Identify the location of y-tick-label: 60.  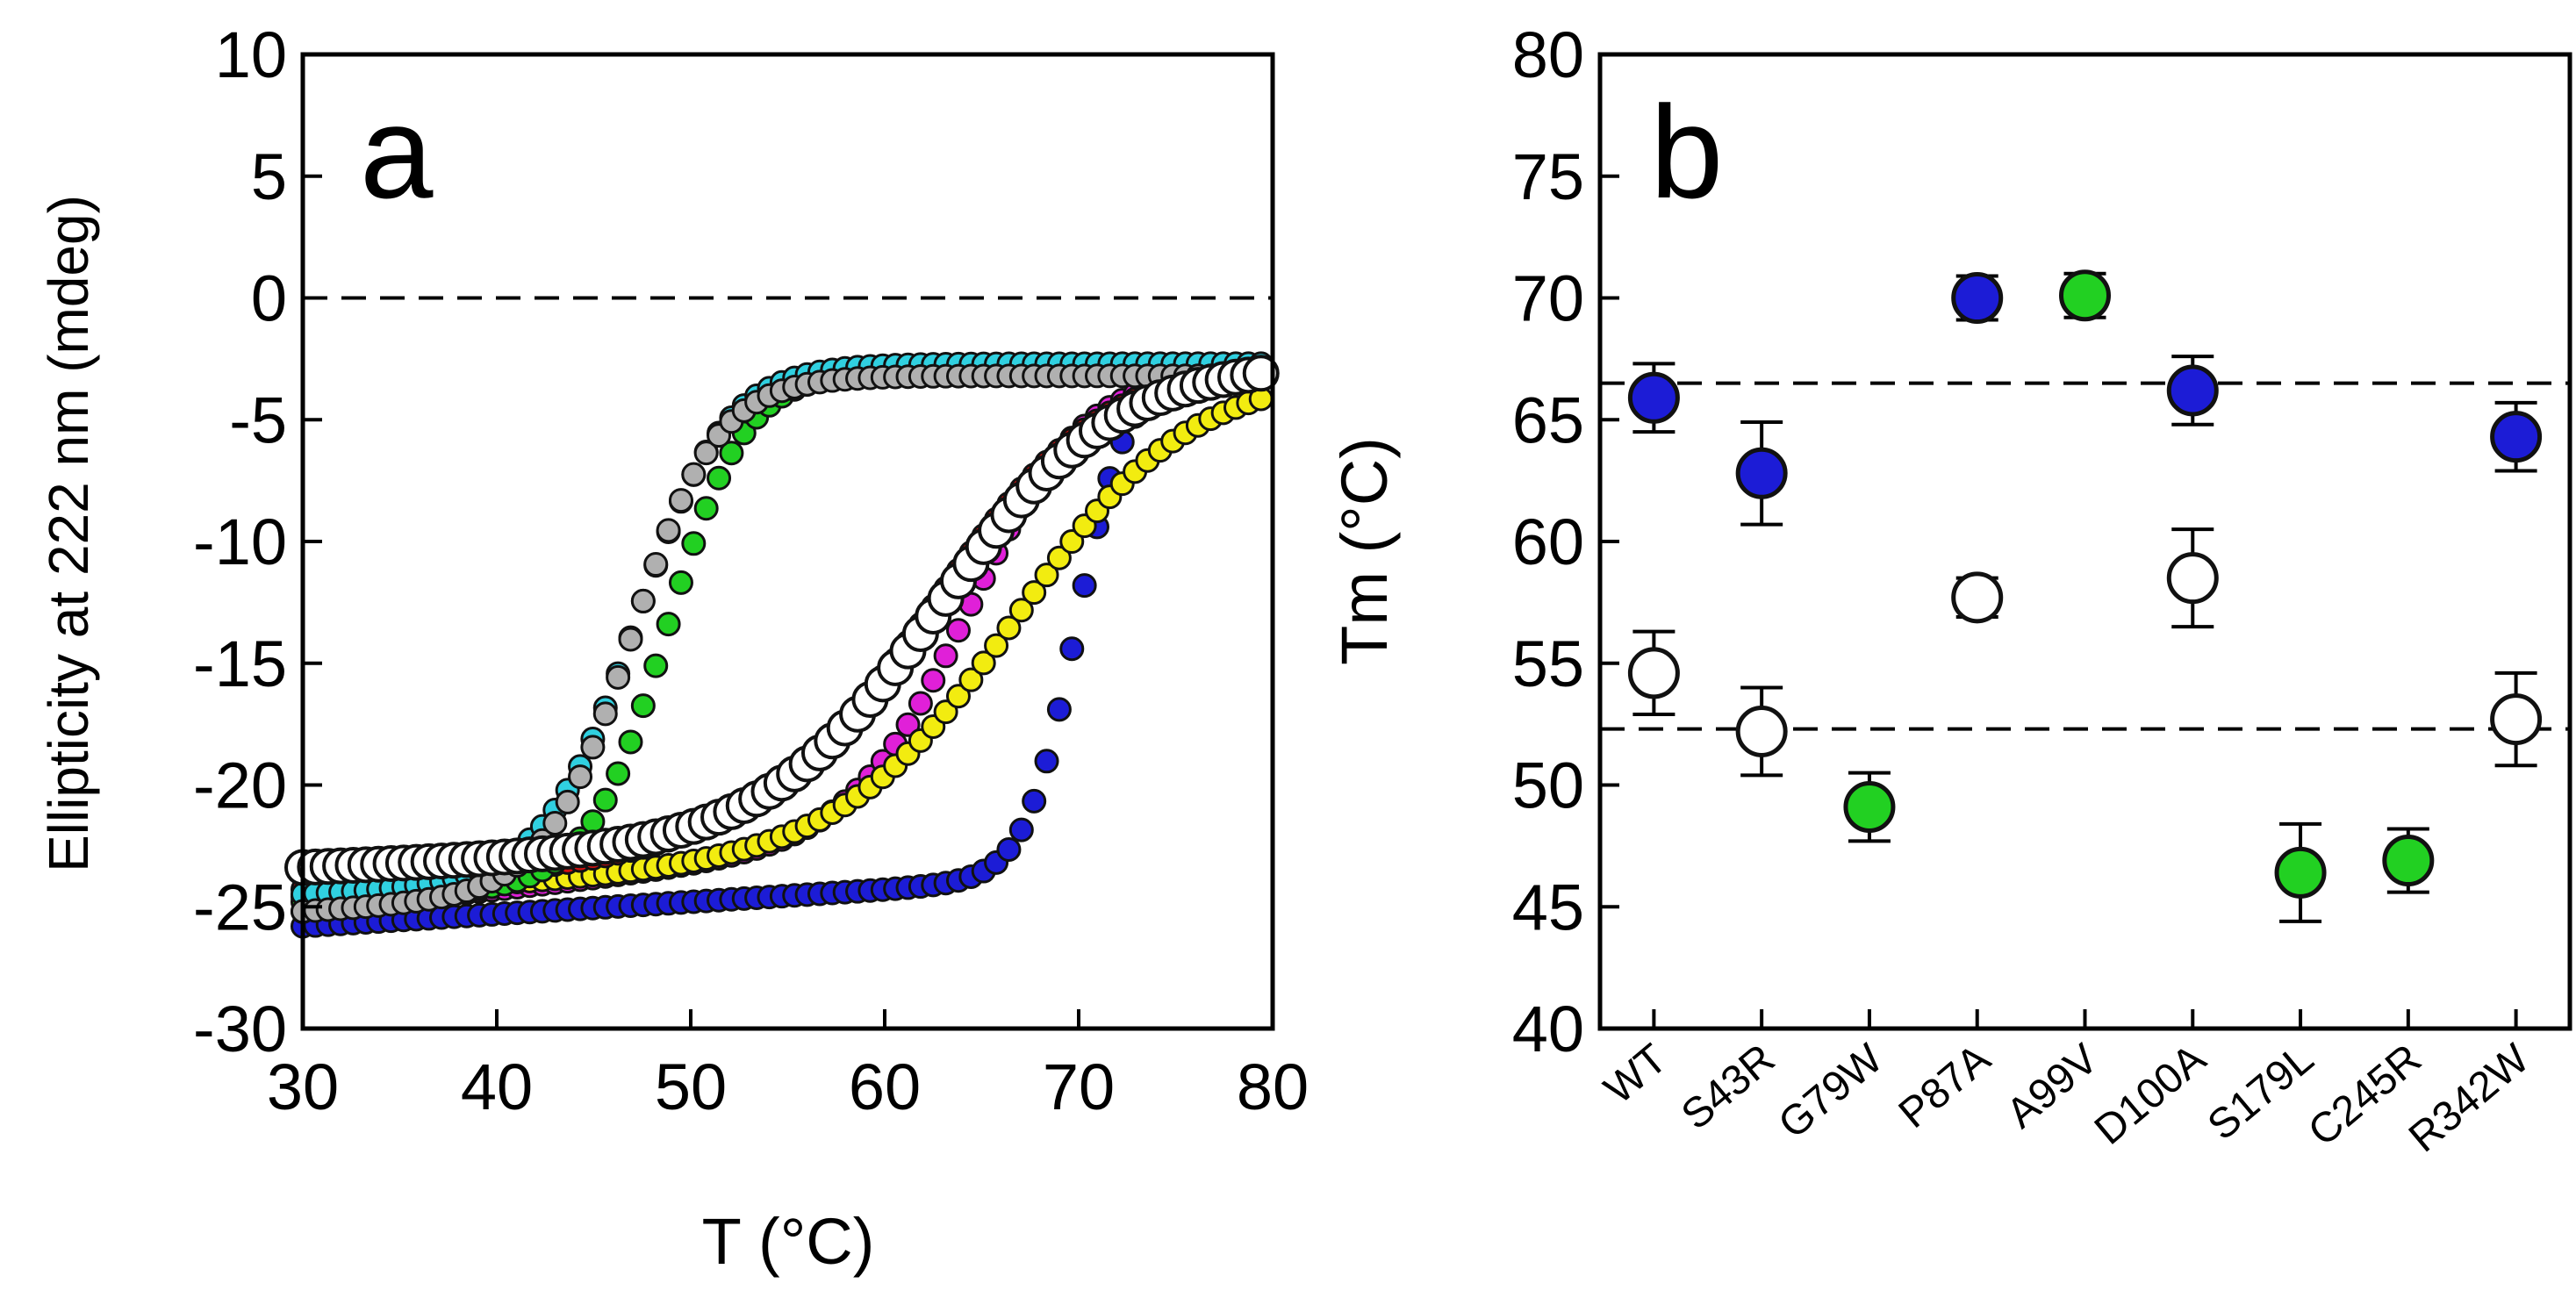
(1548, 542).